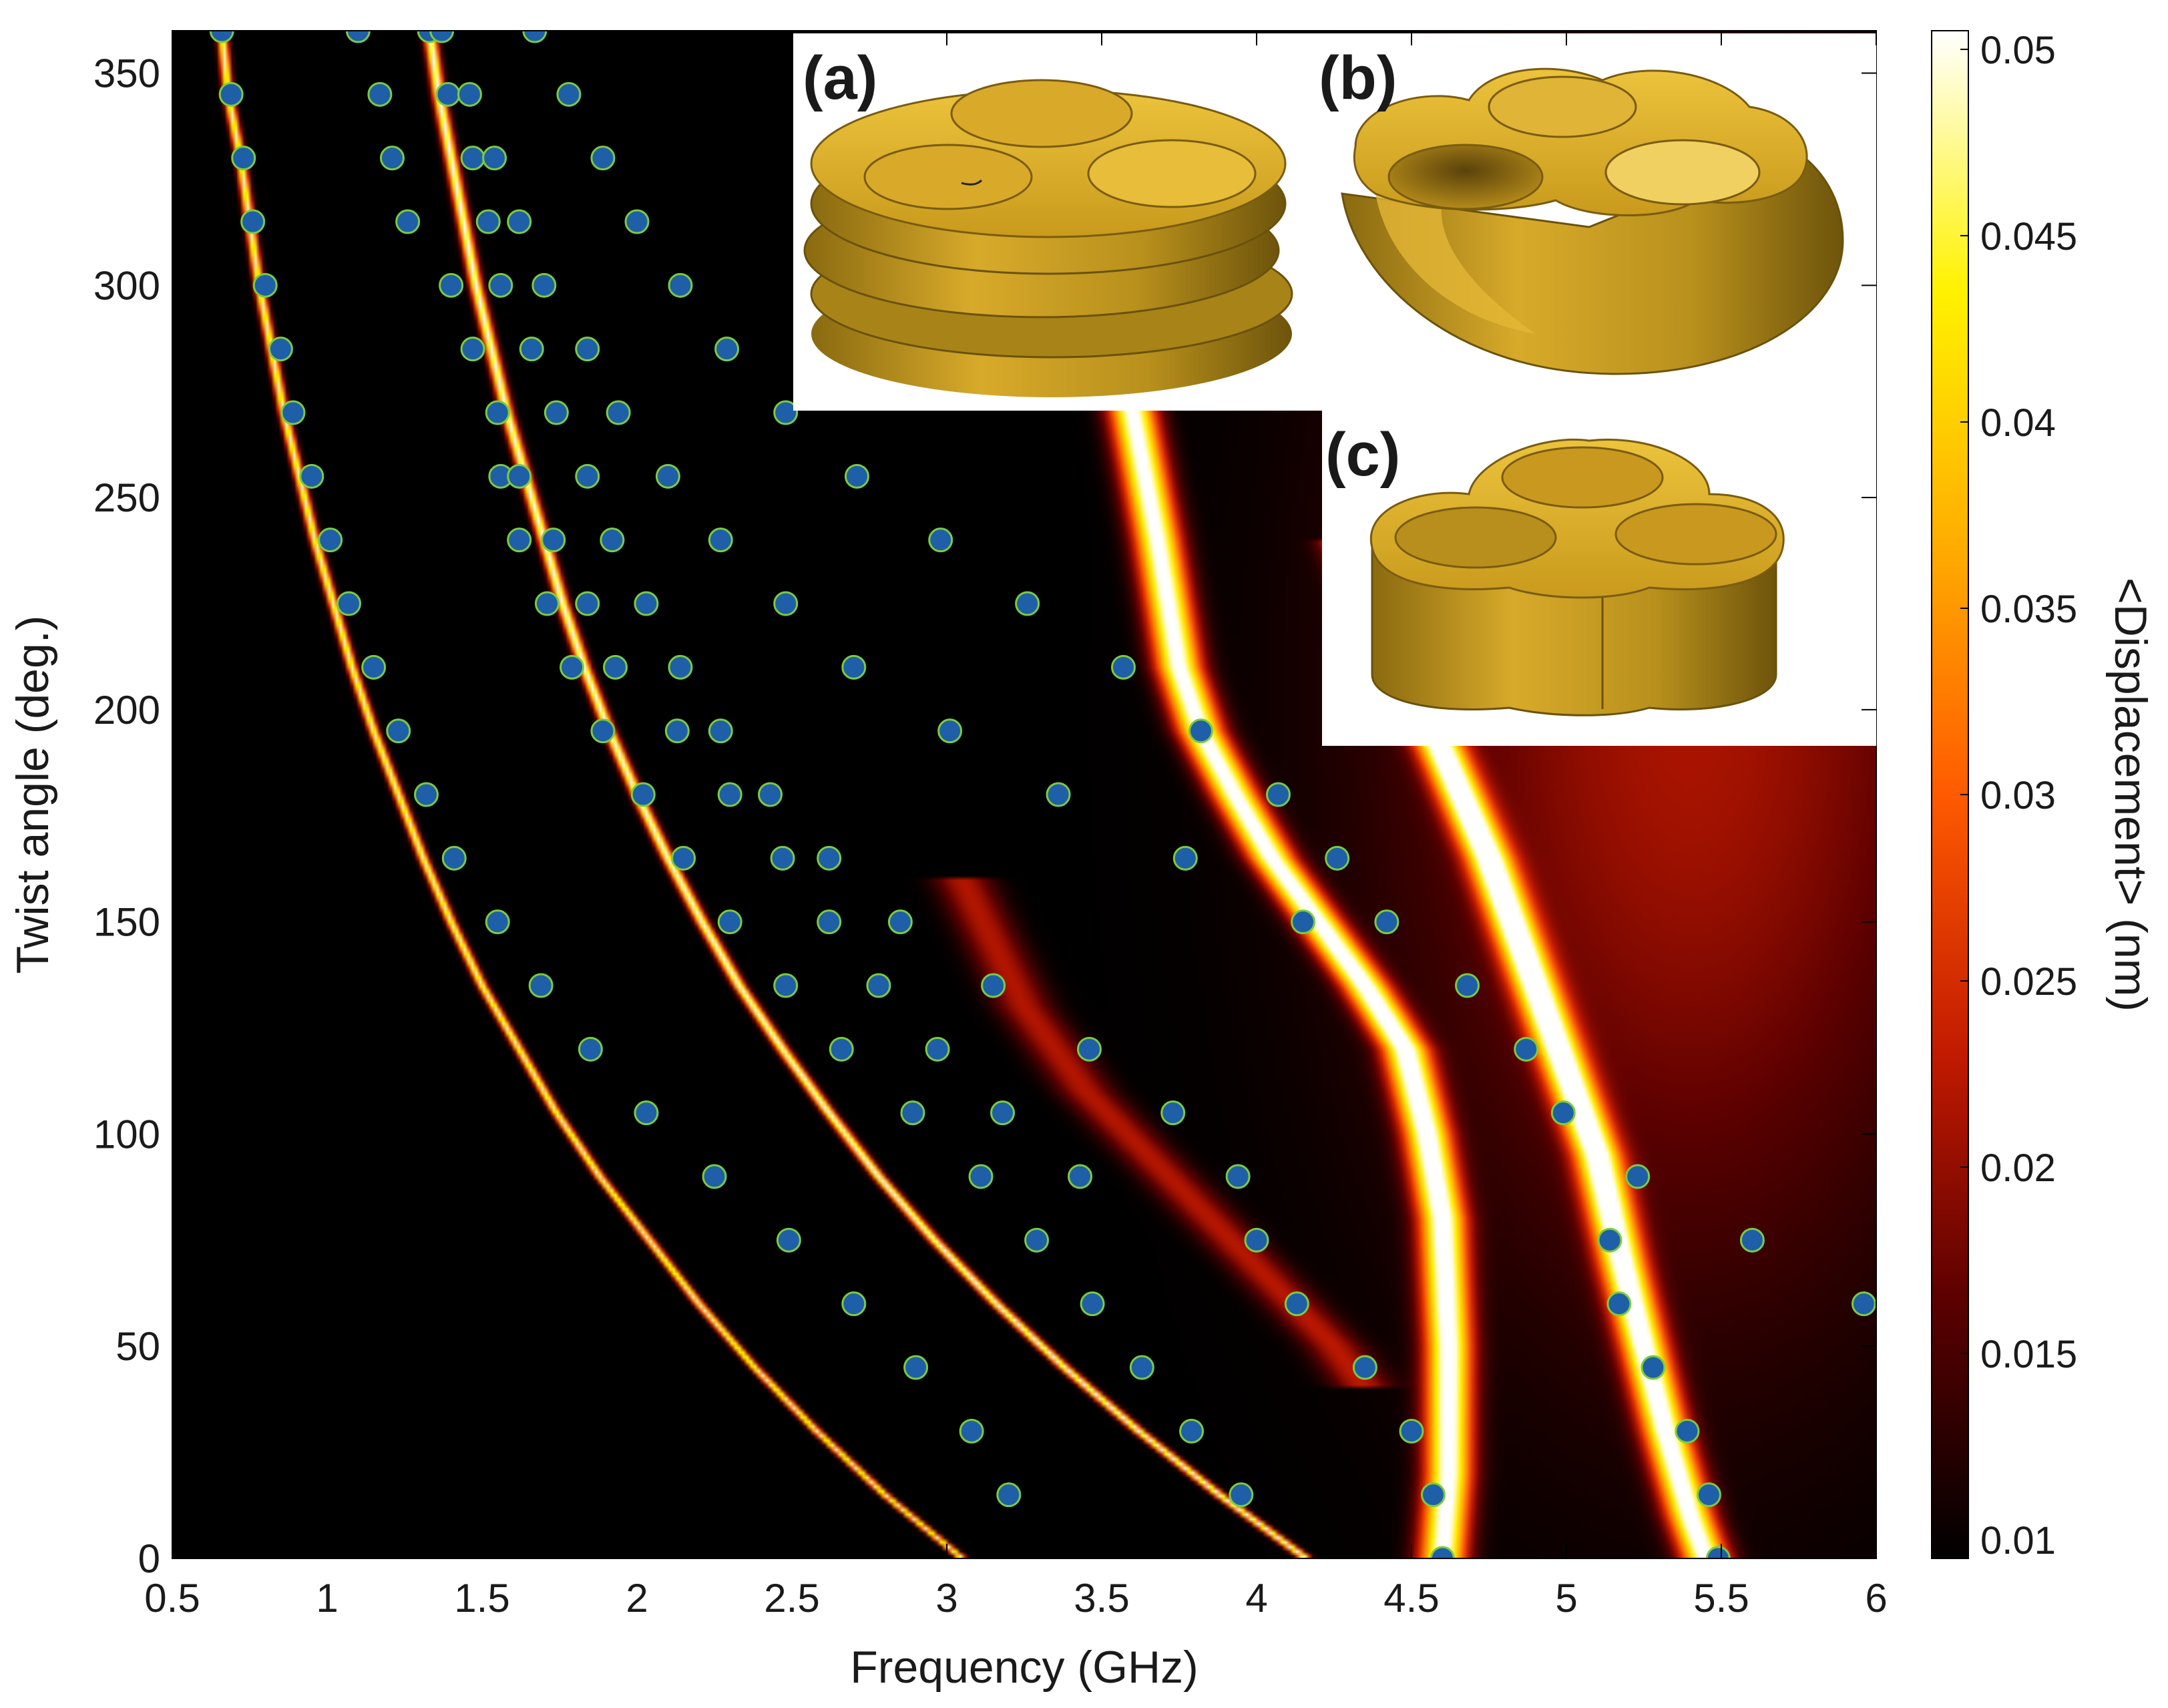 This screenshot has height=1708, width=2168. I want to click on y-tick-label: 50, so click(138, 1346).